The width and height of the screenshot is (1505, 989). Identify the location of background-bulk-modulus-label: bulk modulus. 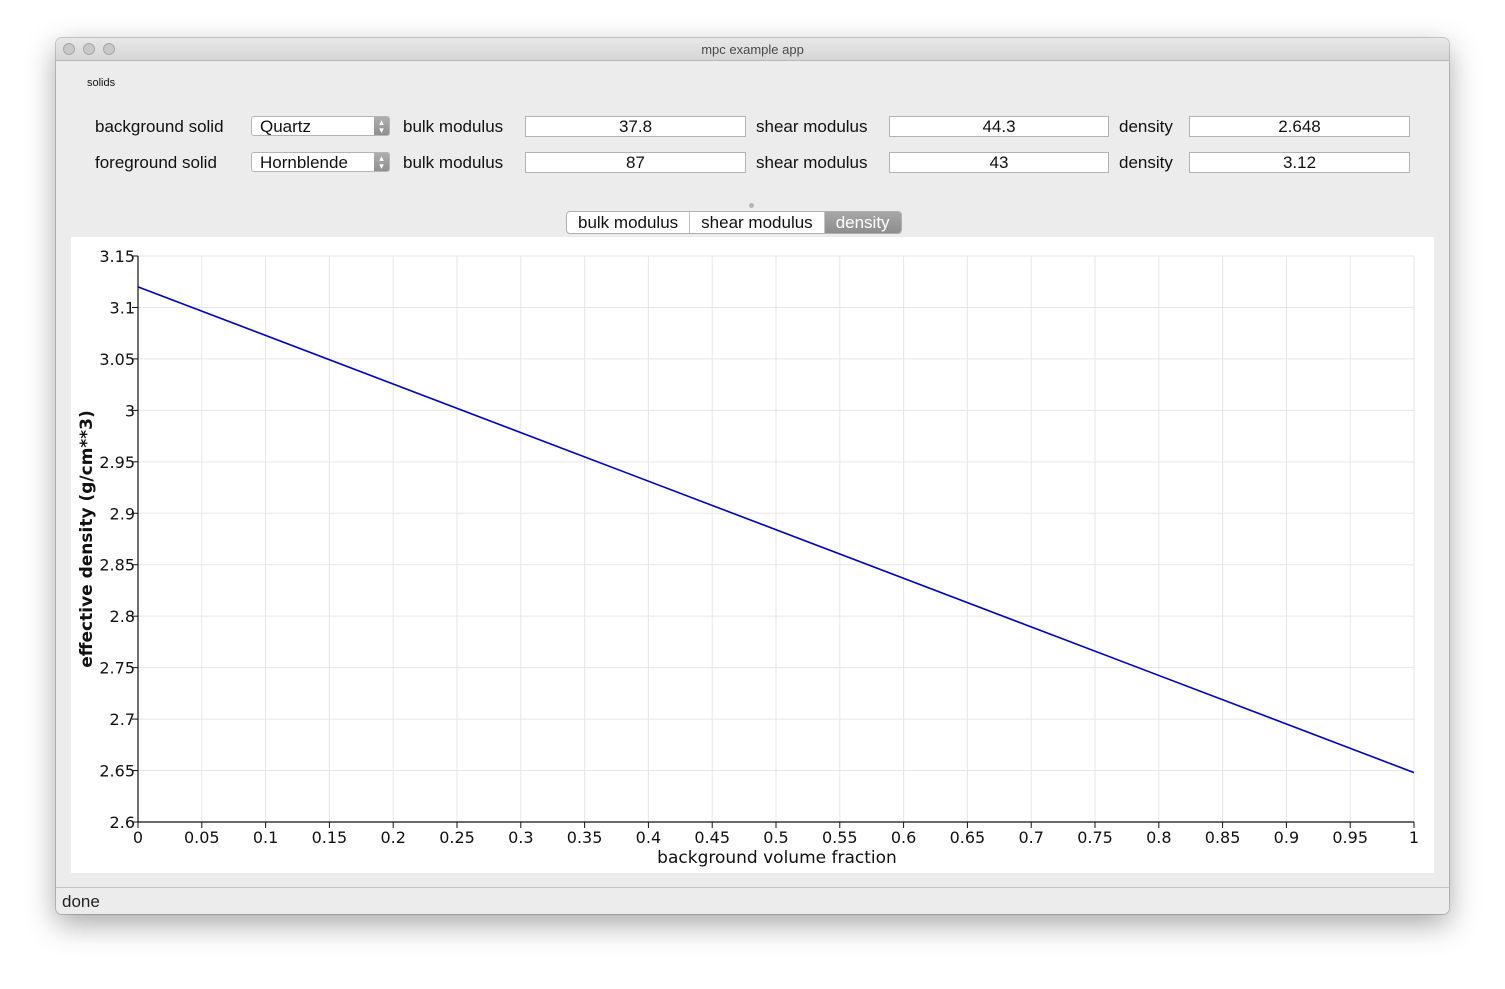
(453, 126).